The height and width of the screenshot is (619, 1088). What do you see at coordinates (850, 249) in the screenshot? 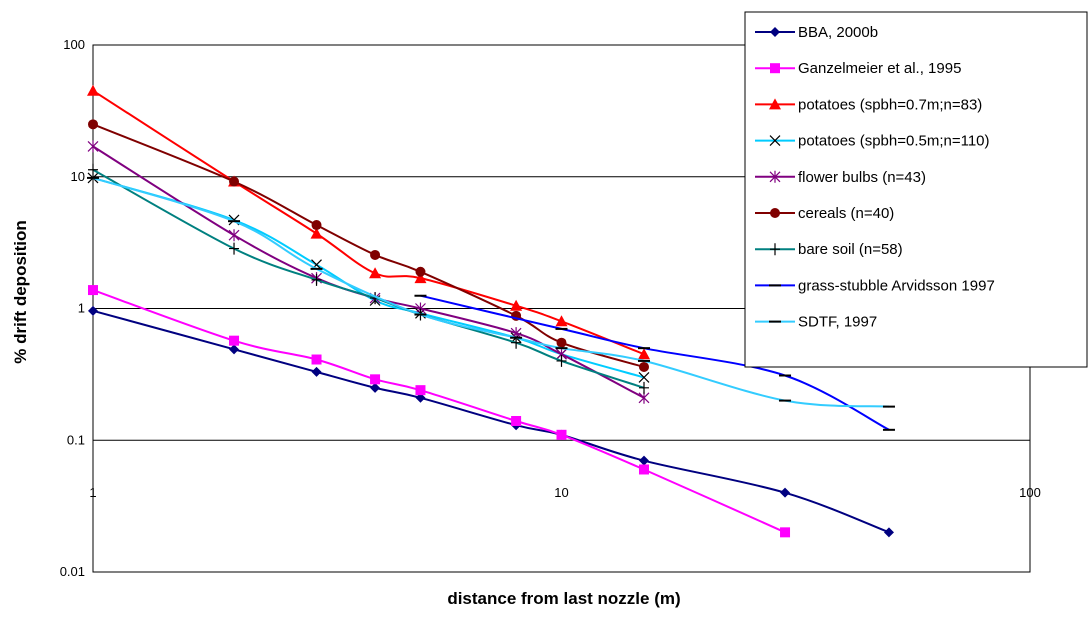
I see `legend-label: bare soil (n=58)` at bounding box center [850, 249].